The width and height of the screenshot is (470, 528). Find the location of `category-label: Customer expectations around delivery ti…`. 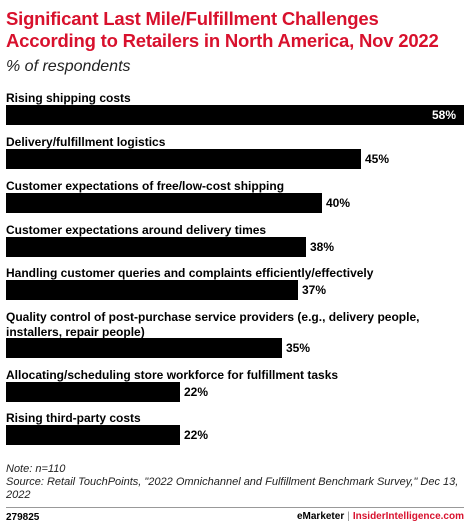

category-label: Customer expectations around delivery ti… is located at coordinates (136, 230).